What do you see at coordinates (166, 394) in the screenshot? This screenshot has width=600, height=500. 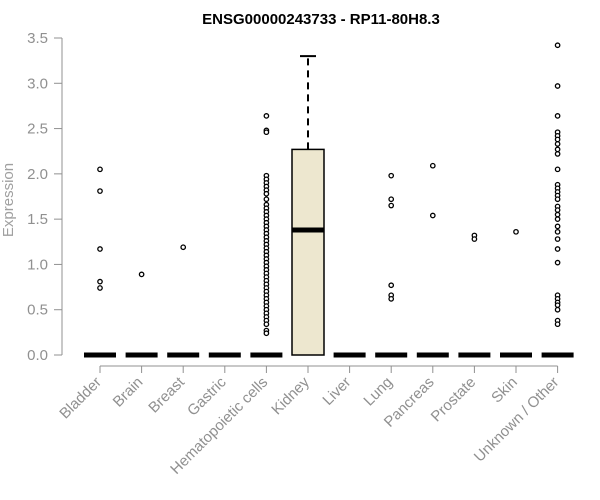 I see `x-tick-label: Breast` at bounding box center [166, 394].